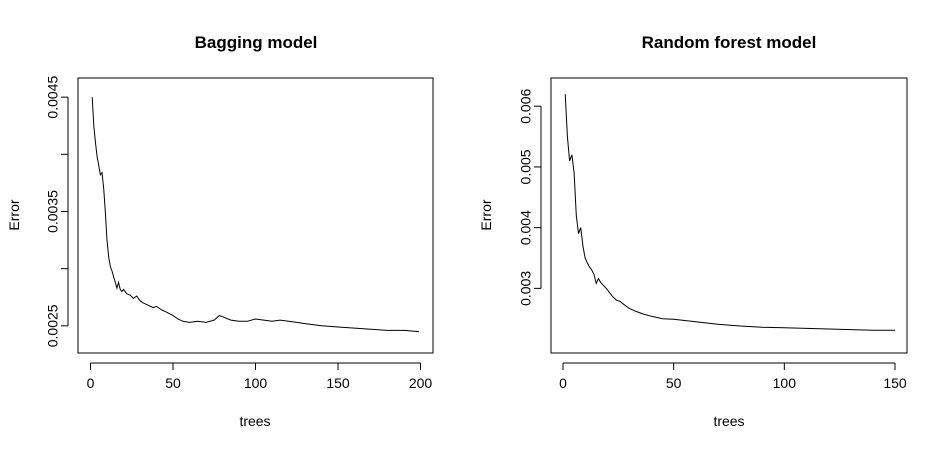 This screenshot has height=451, width=948. Describe the element at coordinates (53, 325) in the screenshot. I see `y-tick-label: 0.0025` at that location.